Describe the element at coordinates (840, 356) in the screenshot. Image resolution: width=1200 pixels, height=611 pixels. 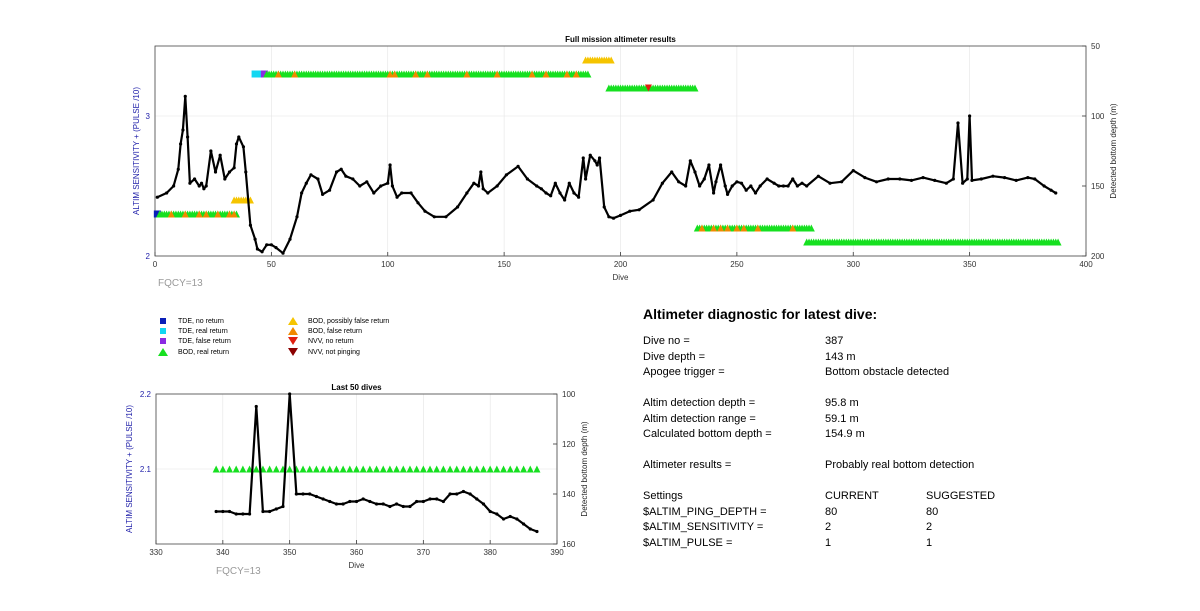
I see `dive-depth-value: 143 m` at that location.